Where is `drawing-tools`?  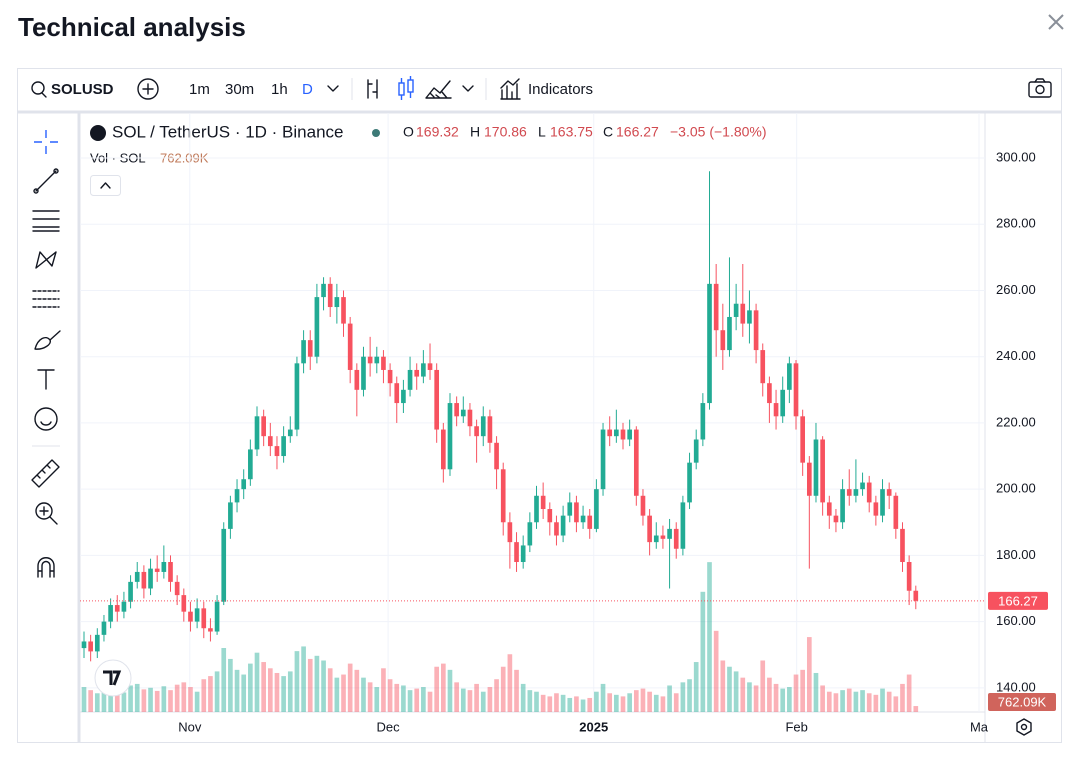
drawing-tools is located at coordinates (46, 354).